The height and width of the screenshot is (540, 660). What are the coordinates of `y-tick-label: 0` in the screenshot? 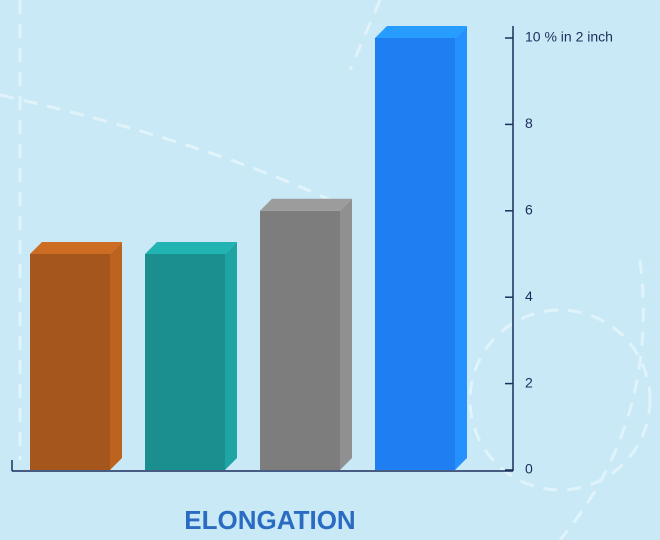 It's located at (529, 469).